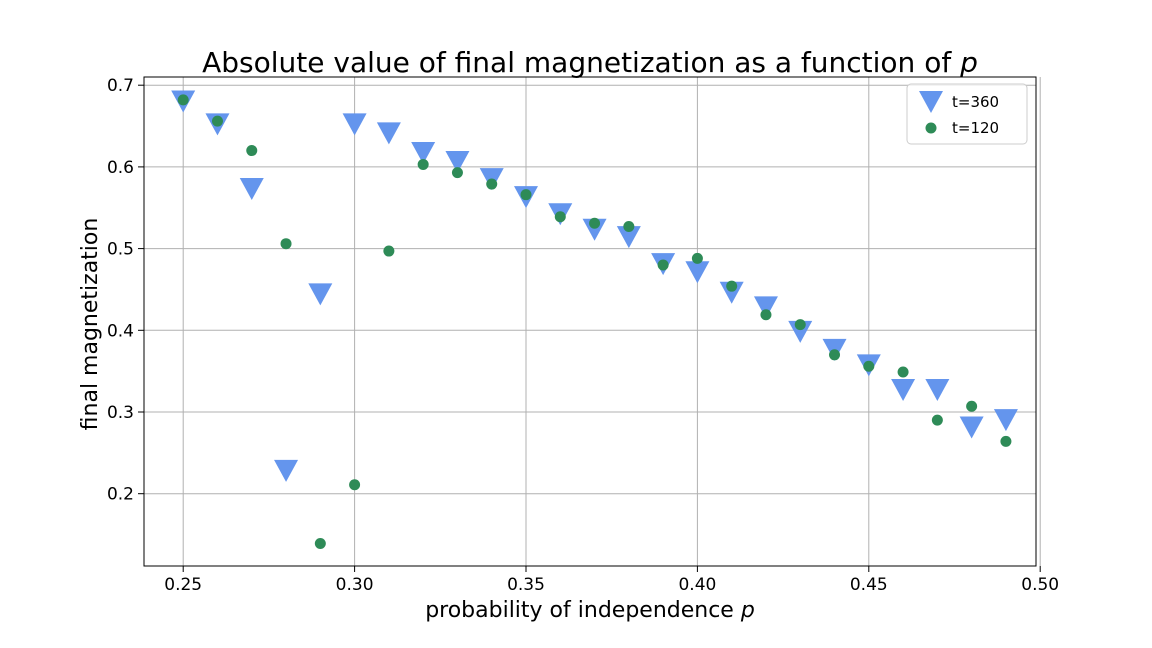  Describe the element at coordinates (120, 168) in the screenshot. I see `y-tick-label: 0.6` at that location.